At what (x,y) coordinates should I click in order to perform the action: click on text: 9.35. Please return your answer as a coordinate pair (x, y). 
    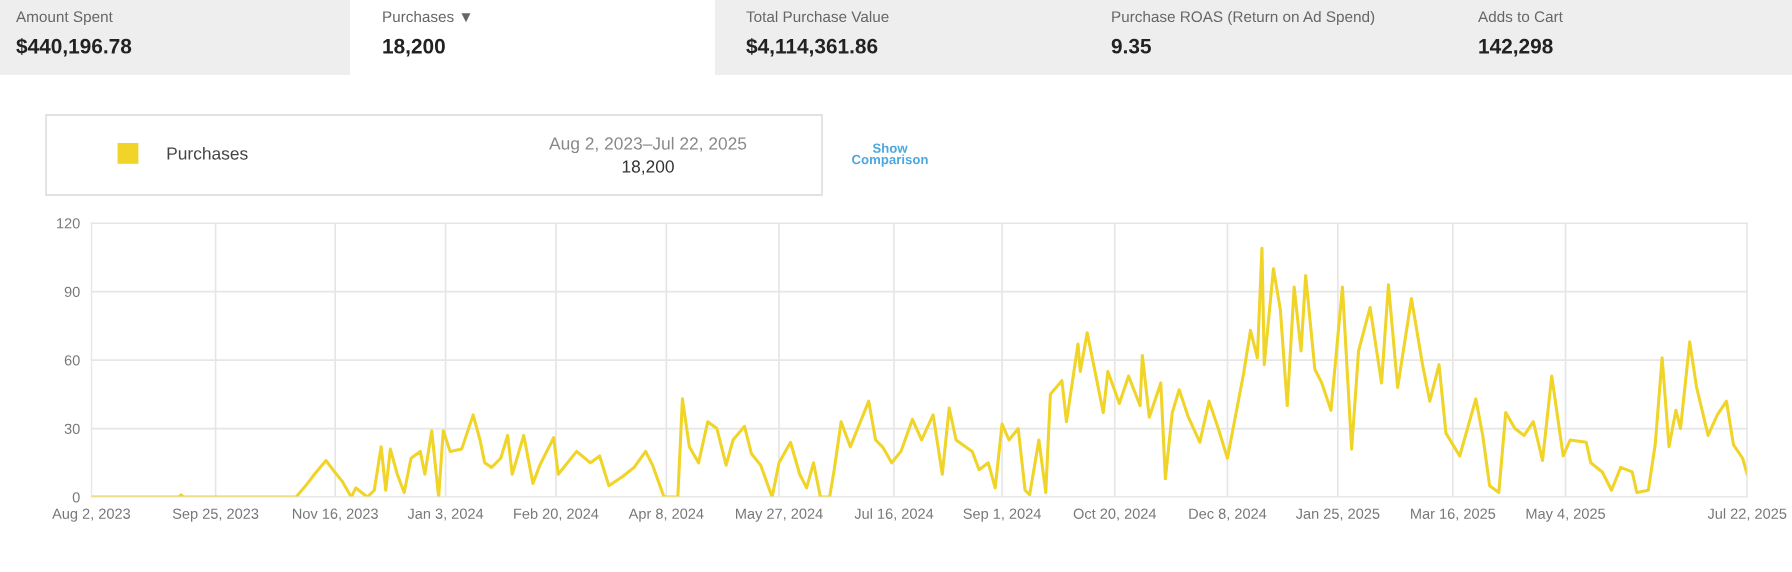
    Looking at the image, I should click on (1131, 46).